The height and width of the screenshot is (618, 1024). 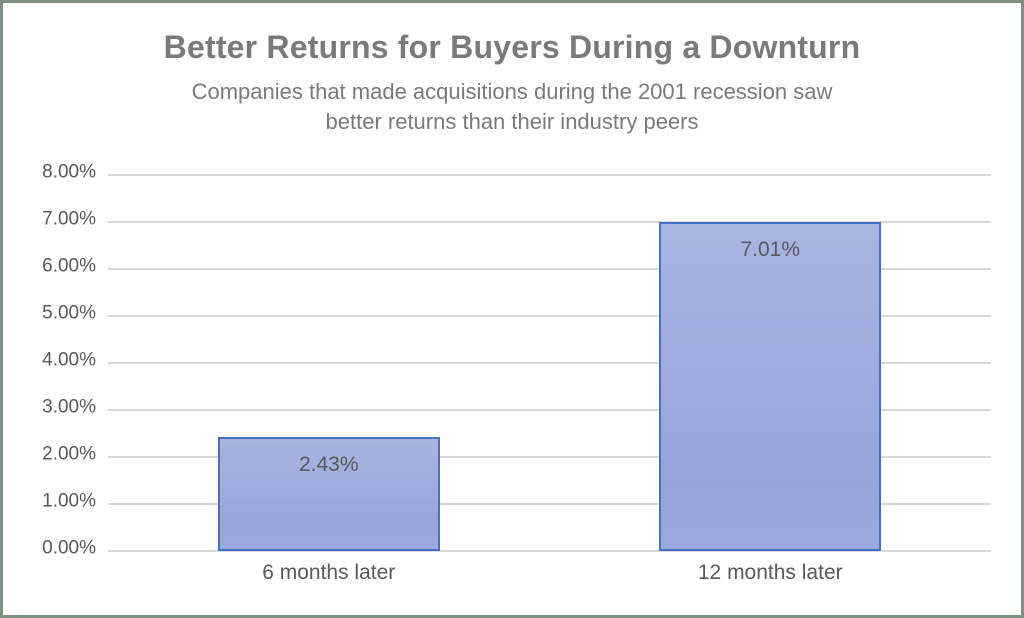 I want to click on data-label: 7.01%, so click(x=770, y=249).